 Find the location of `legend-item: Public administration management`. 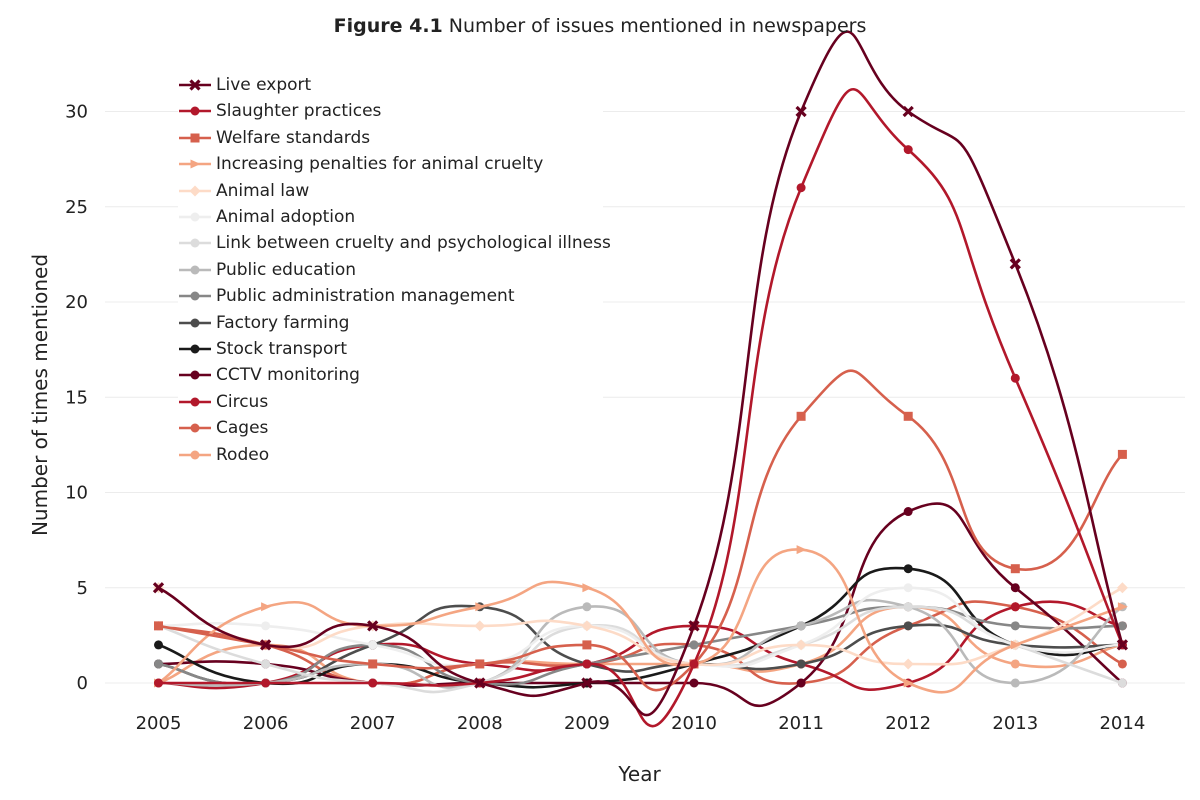

legend-item: Public administration management is located at coordinates (346, 296).